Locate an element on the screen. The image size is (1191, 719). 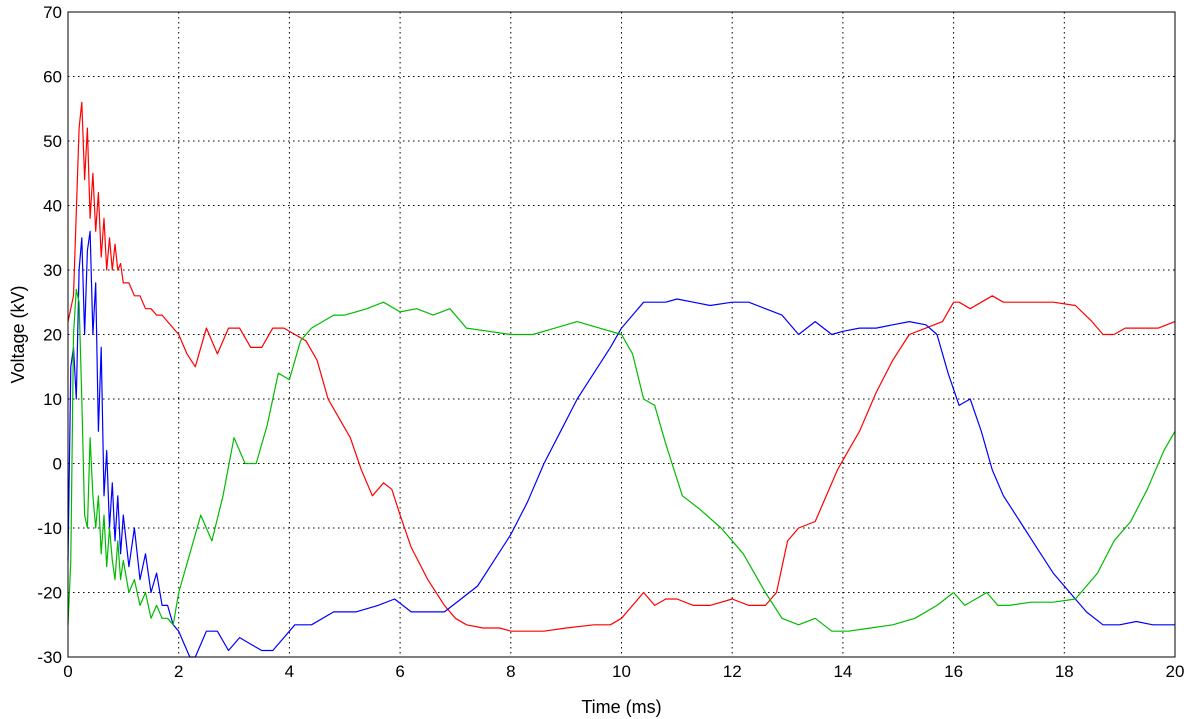
x-tick-label: 0 is located at coordinates (67, 671).